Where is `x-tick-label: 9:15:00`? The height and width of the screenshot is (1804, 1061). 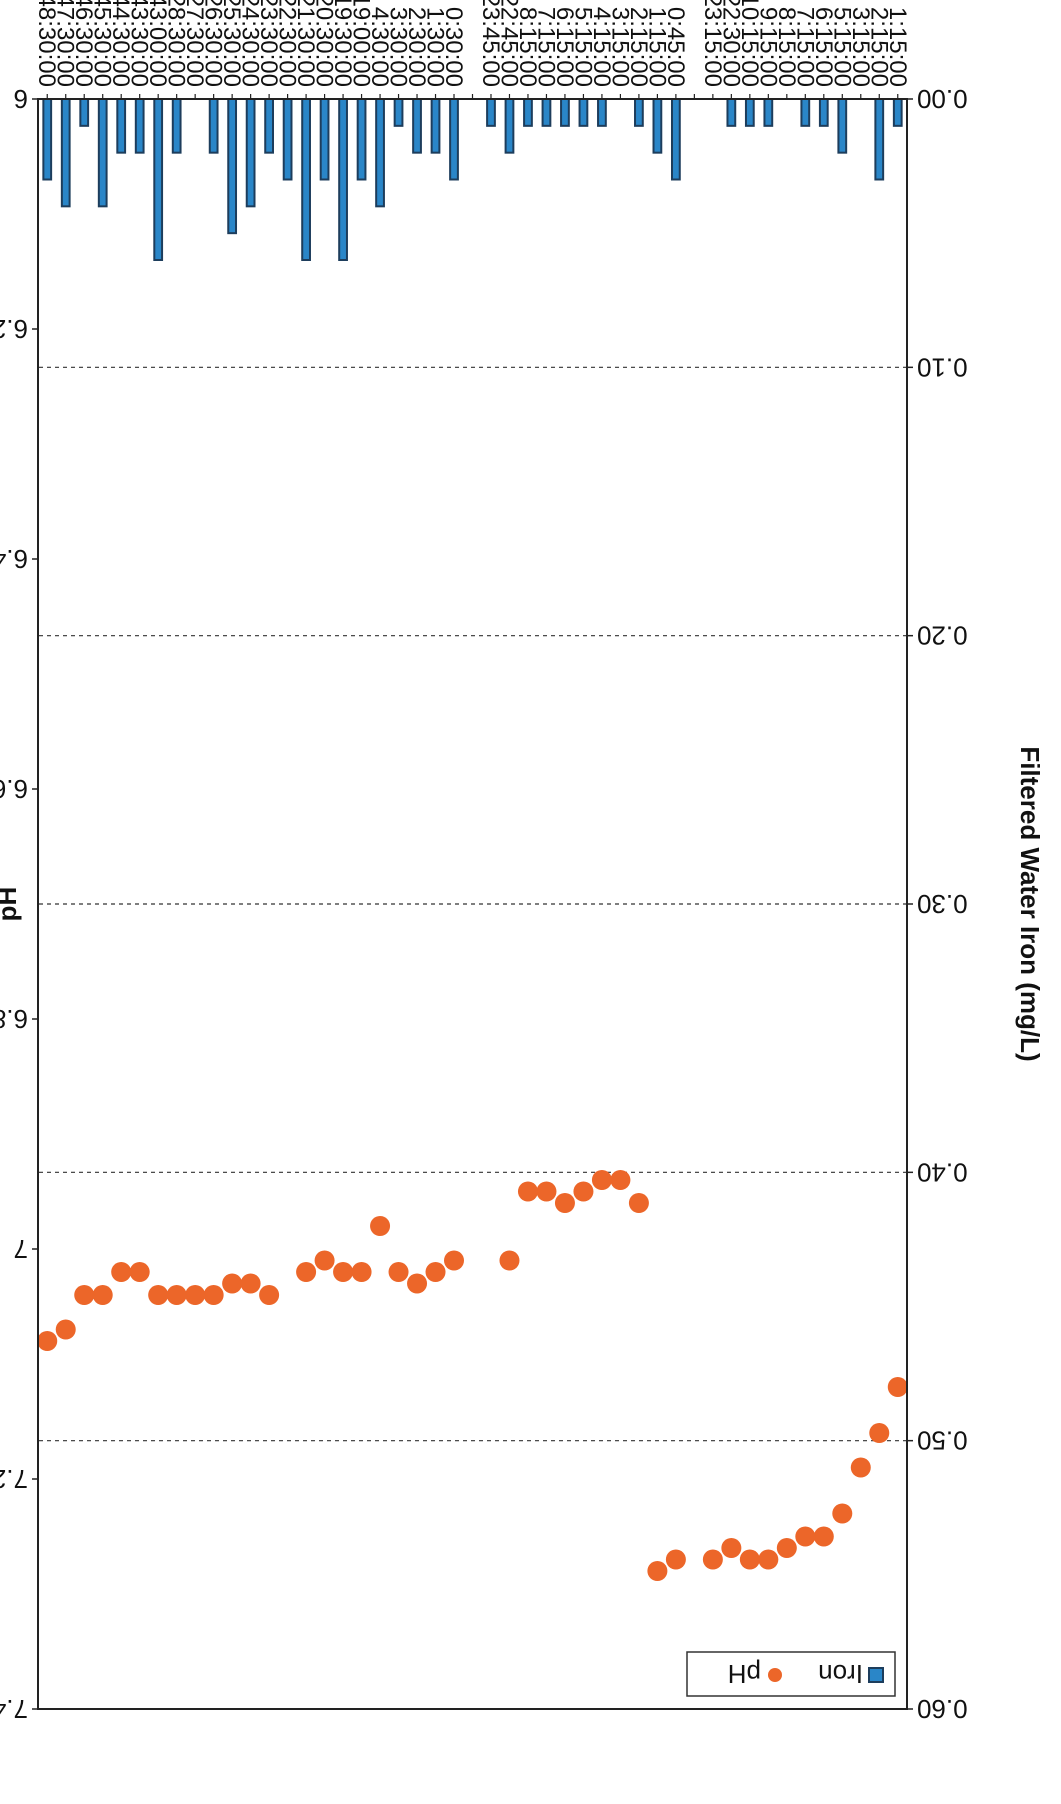 x-tick-label: 9:15:00 is located at coordinates (767, 47).